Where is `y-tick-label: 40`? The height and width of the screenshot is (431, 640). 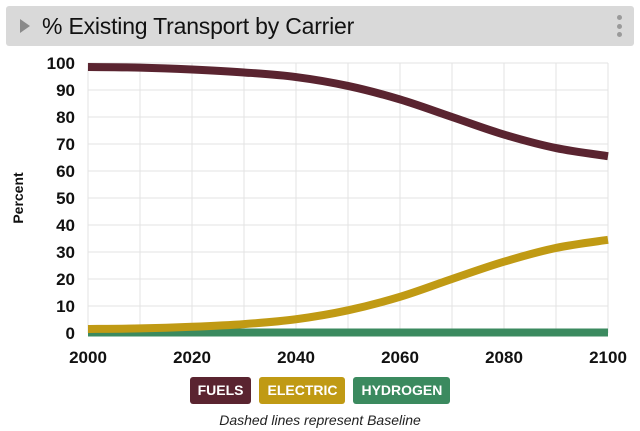 y-tick-label: 40 is located at coordinates (65, 225).